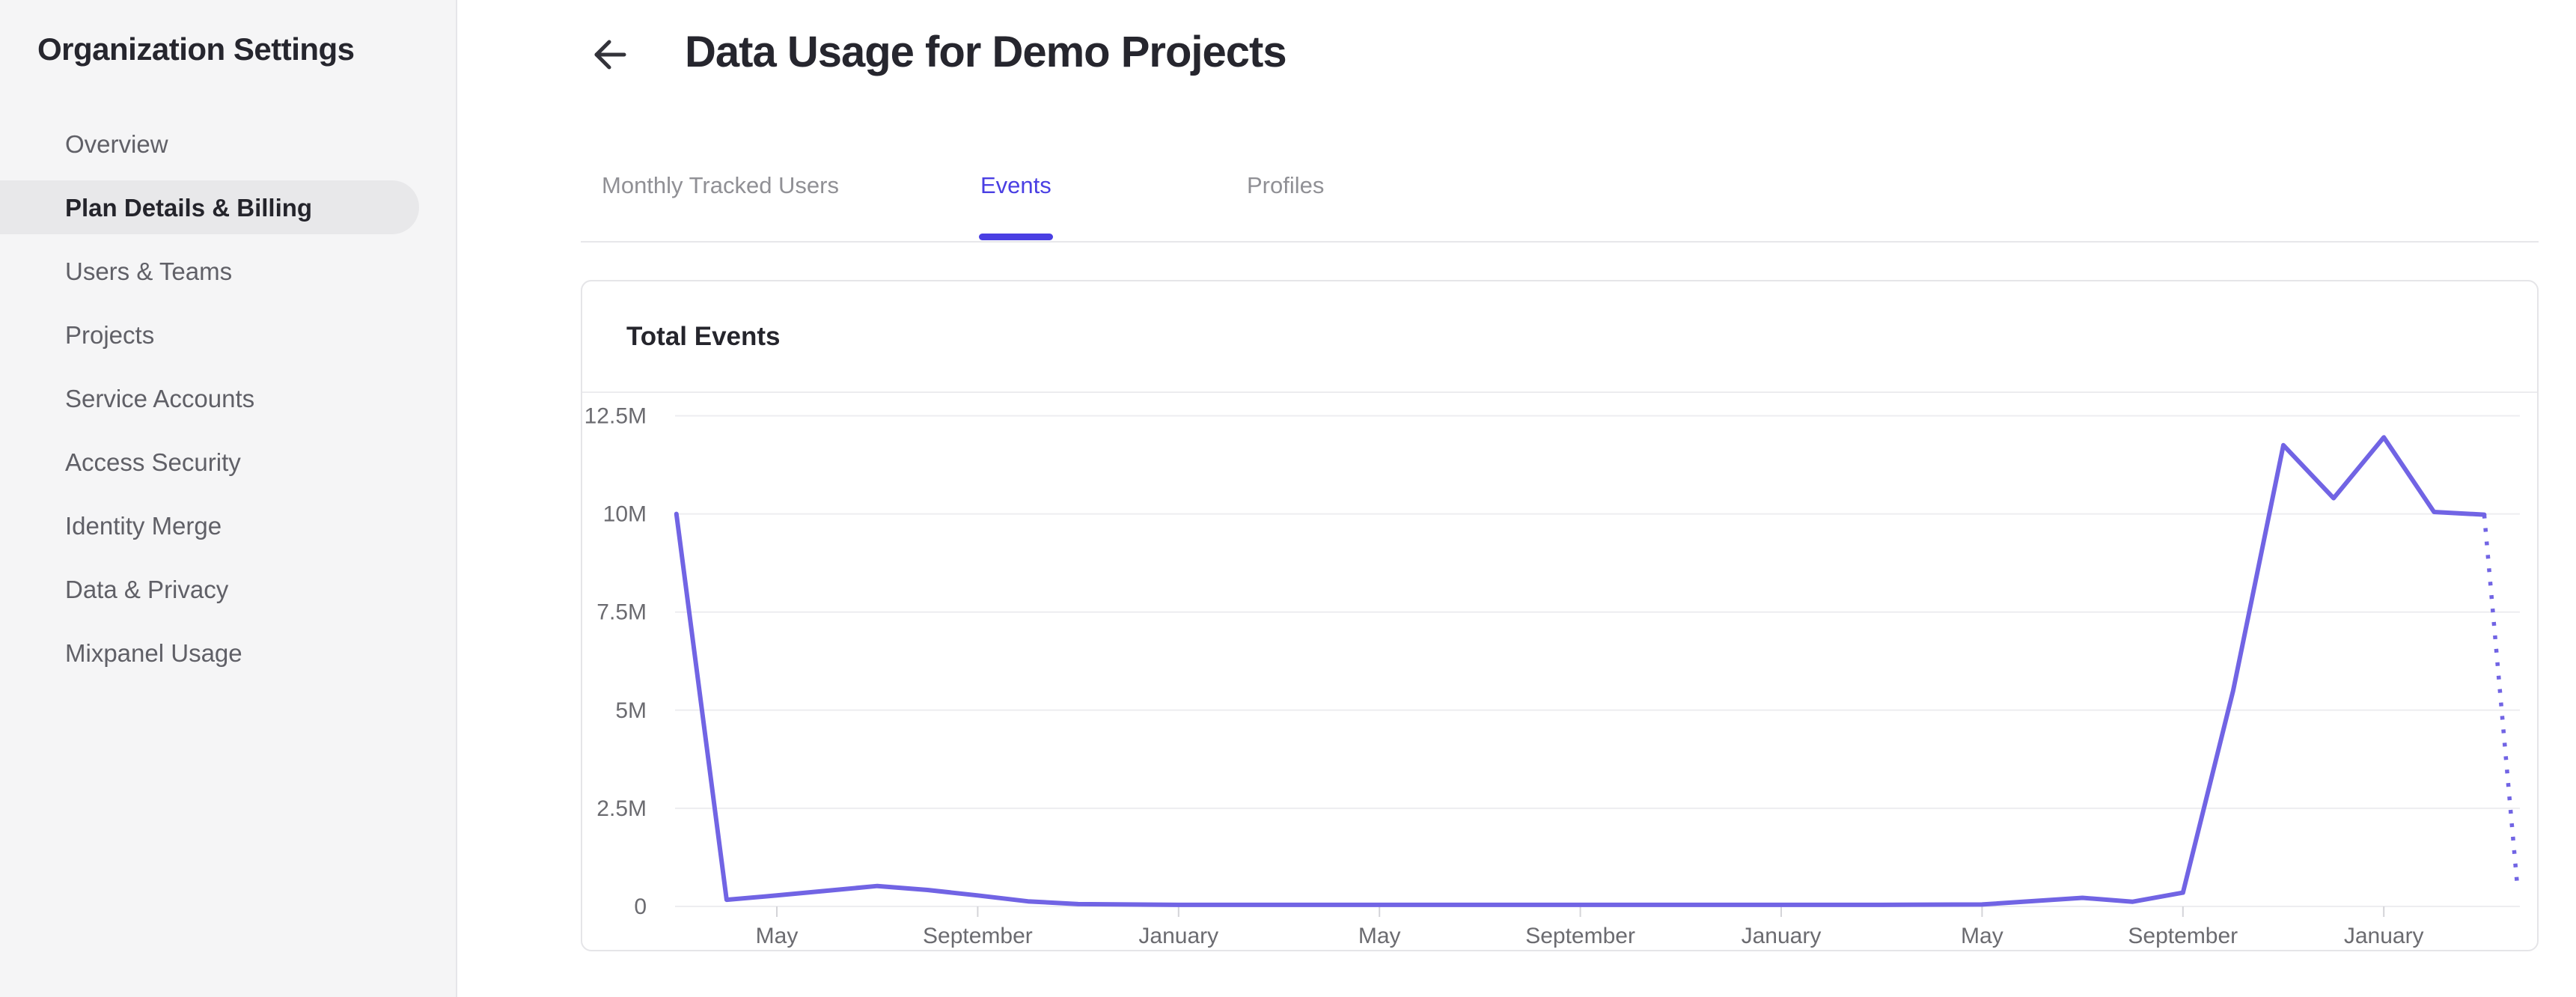  Describe the element at coordinates (1560, 242) in the screenshot. I see `tabs-divider` at that location.